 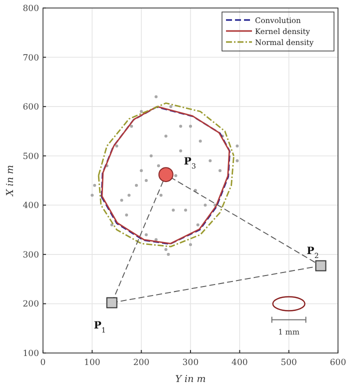 I want to click on x-tick-label: 600, so click(x=338, y=363).